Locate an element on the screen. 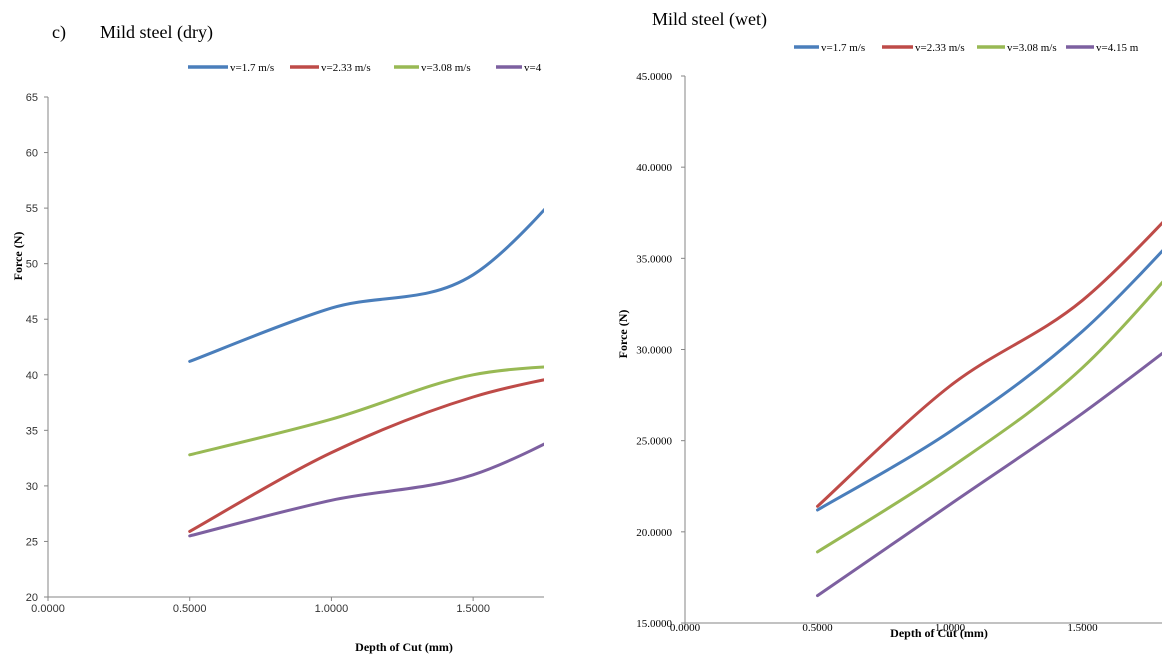  y-tick-label: 45.0000 is located at coordinates (654, 77).